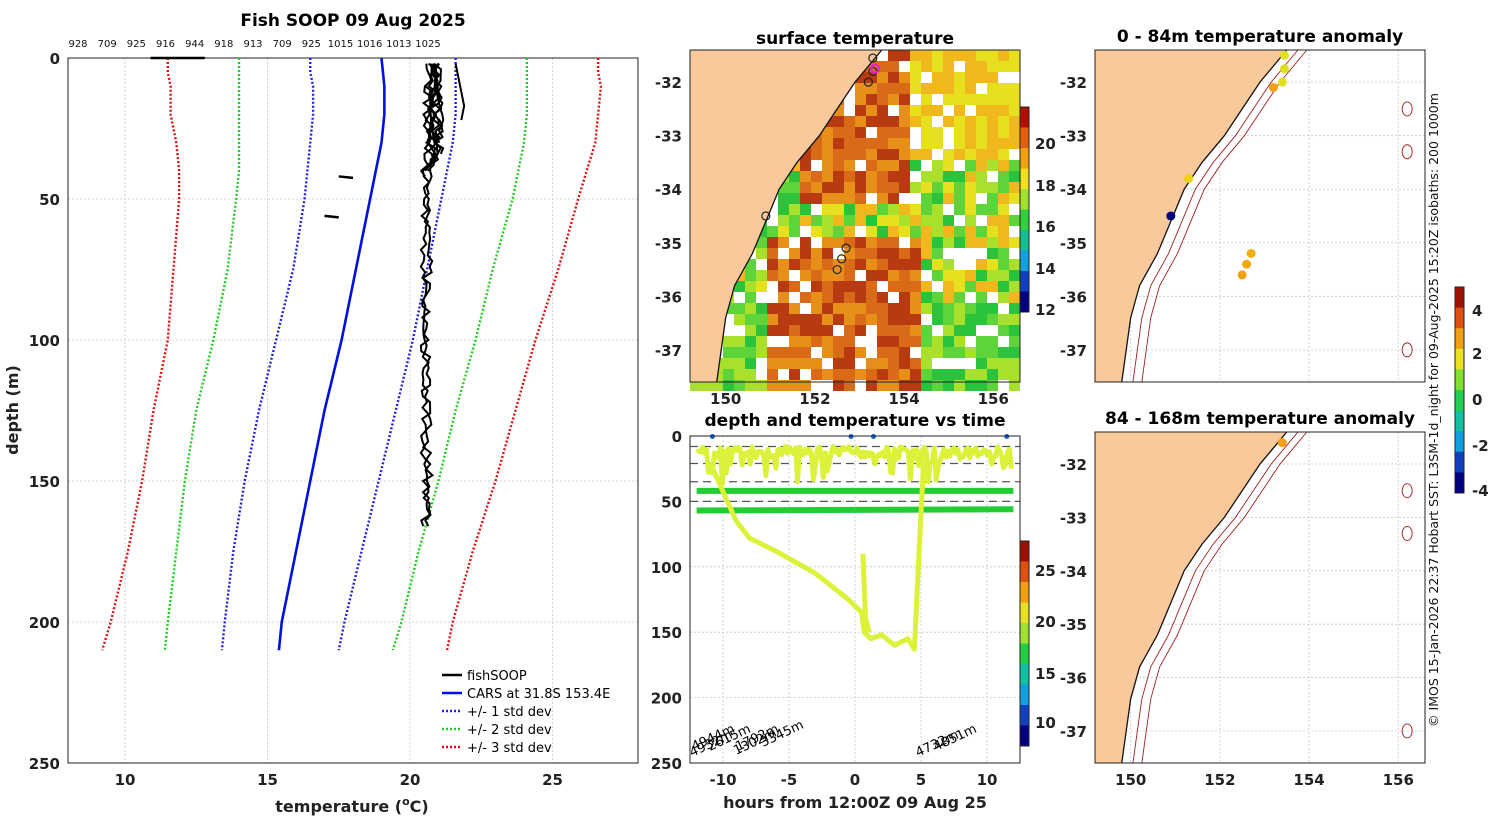 The image size is (1500, 820). What do you see at coordinates (1459, 390) in the screenshot?
I see `anomaly-colorbar-frame` at bounding box center [1459, 390].